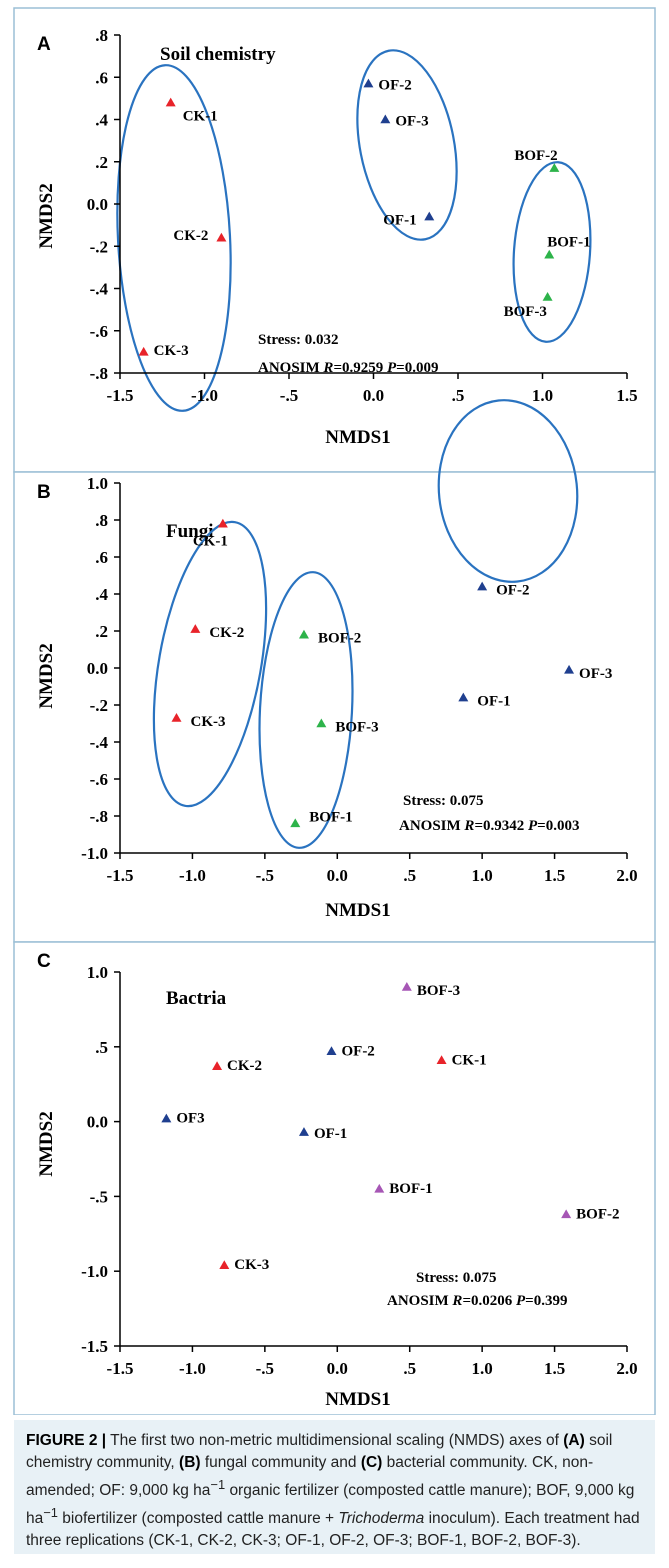 The width and height of the screenshot is (669, 1568). Describe the element at coordinates (554, 1368) in the screenshot. I see `x-tick-label: 1.5` at that location.